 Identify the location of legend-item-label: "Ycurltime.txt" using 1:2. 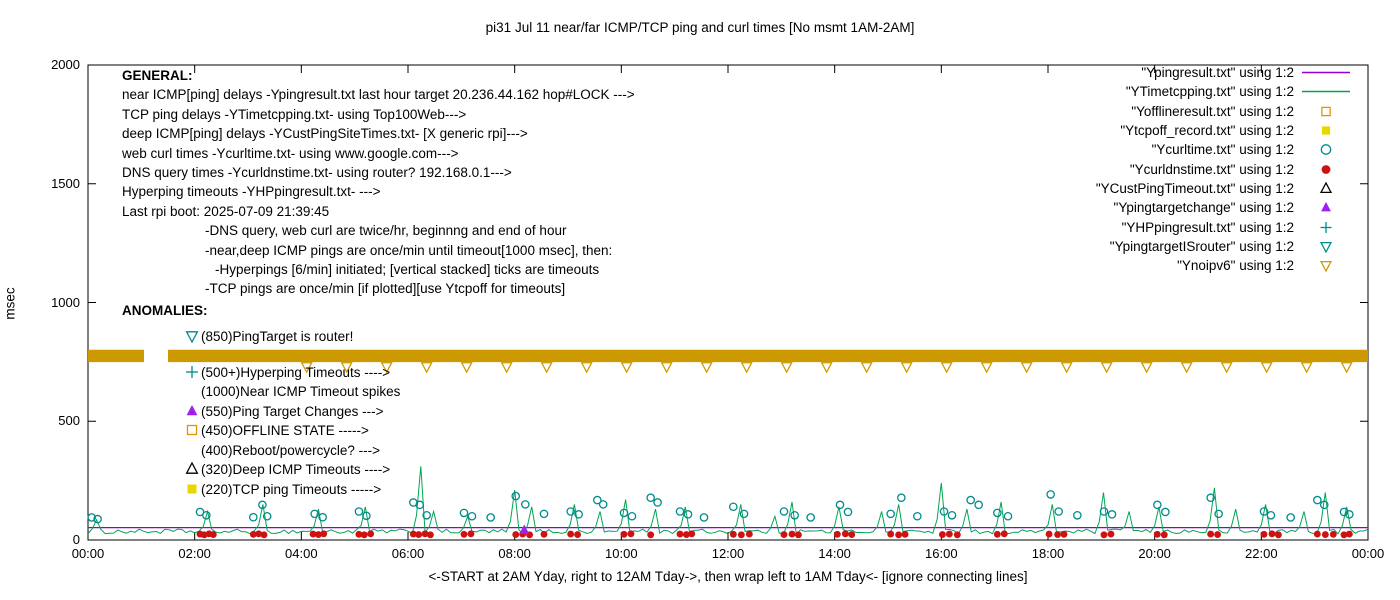
(1222, 150).